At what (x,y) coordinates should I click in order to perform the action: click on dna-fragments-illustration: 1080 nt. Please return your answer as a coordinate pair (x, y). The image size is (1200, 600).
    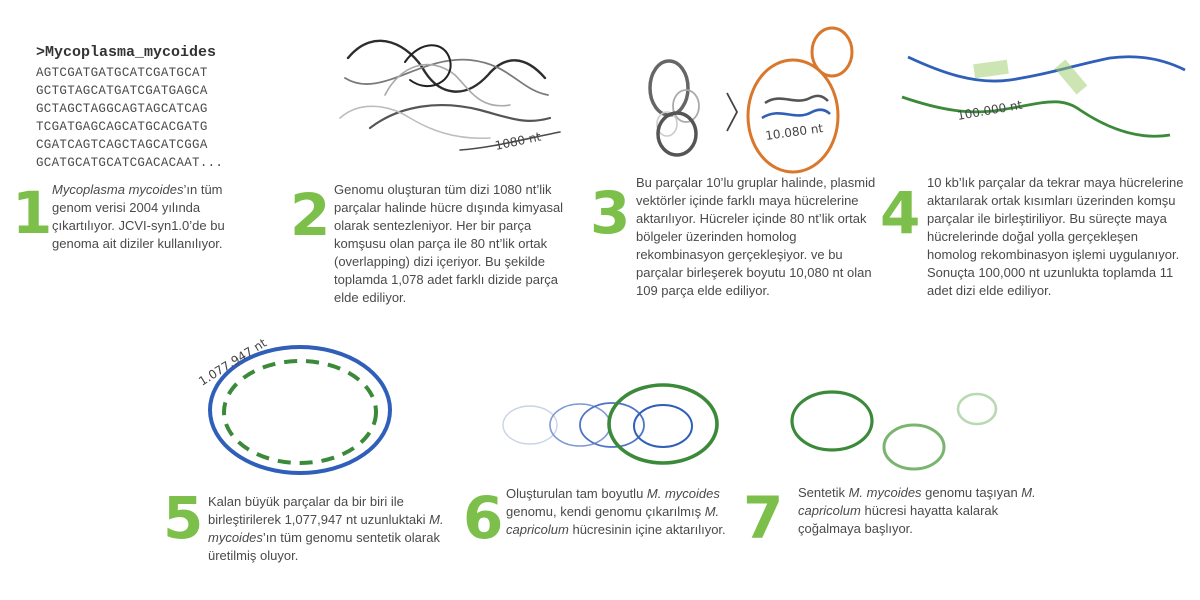
    Looking at the image, I should click on (450, 96).